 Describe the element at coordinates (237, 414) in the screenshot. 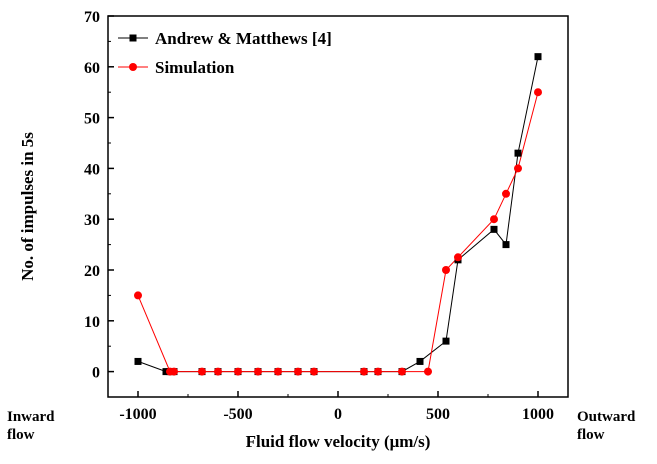

I see `x-tick-label: -500` at that location.